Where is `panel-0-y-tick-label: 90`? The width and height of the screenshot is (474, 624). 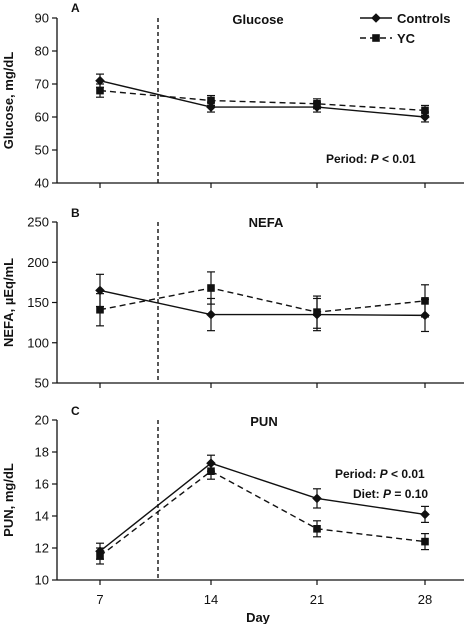 panel-0-y-tick-label: 90 is located at coordinates (42, 18).